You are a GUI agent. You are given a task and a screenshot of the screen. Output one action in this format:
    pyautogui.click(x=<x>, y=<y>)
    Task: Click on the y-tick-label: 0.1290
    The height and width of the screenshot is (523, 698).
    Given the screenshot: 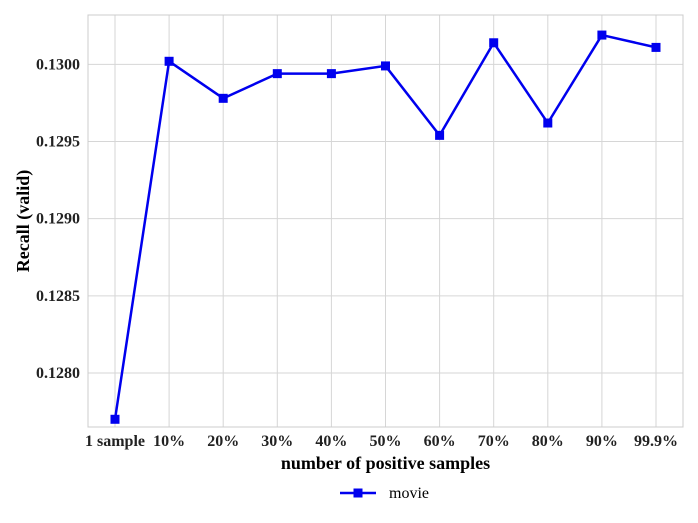 What is the action you would take?
    pyautogui.click(x=58, y=219)
    